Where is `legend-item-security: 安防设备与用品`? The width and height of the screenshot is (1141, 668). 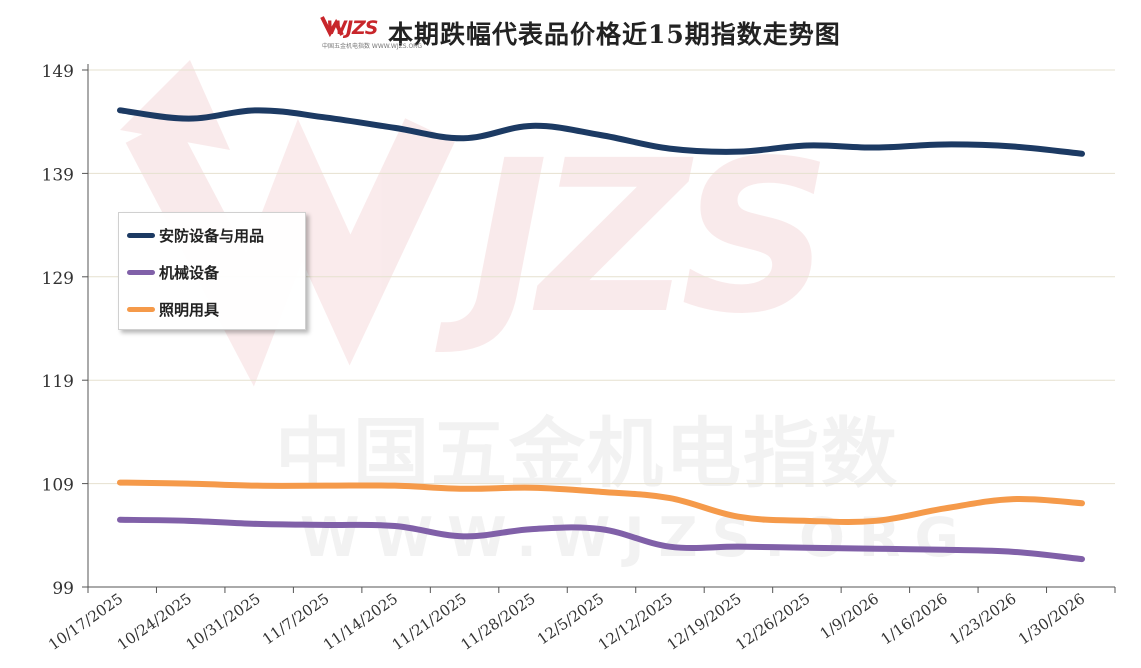 legend-item-security: 安防设备与用品 is located at coordinates (195, 235).